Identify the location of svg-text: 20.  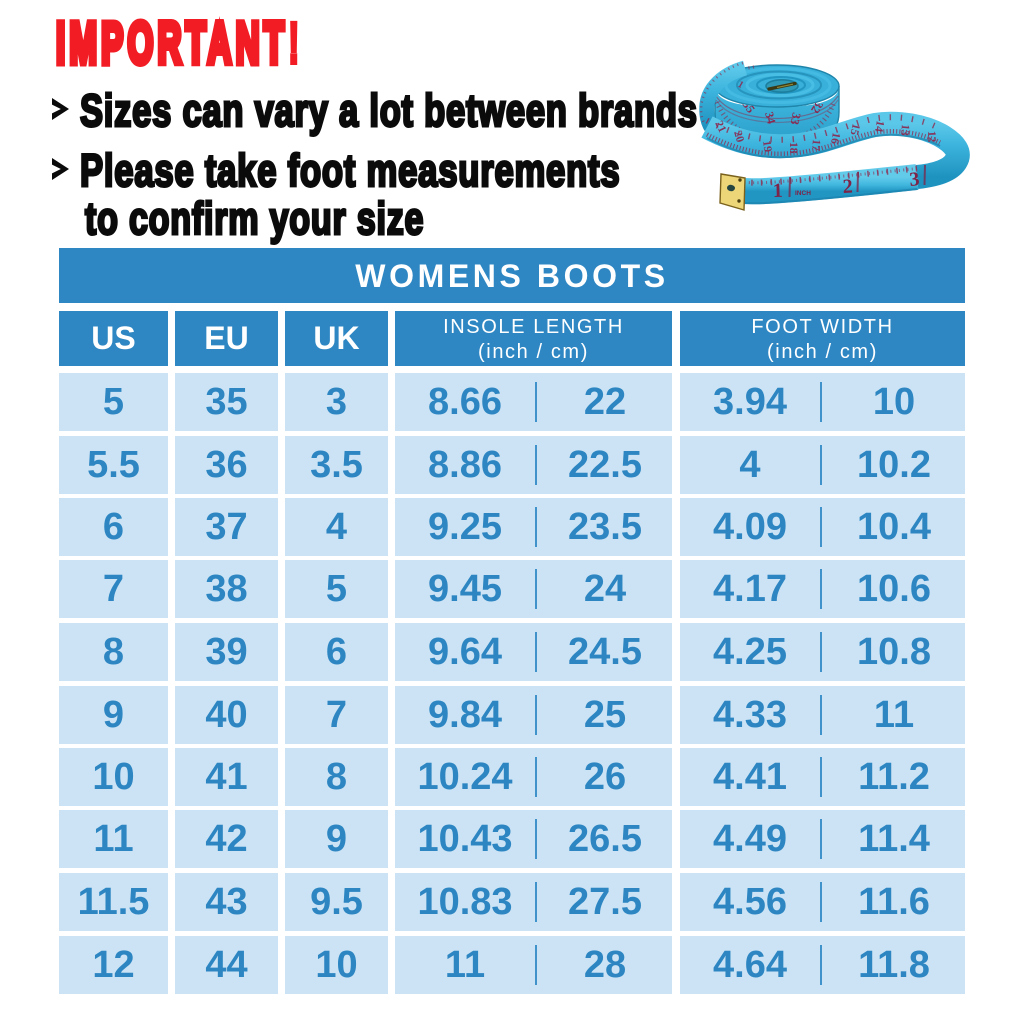
(738, 136).